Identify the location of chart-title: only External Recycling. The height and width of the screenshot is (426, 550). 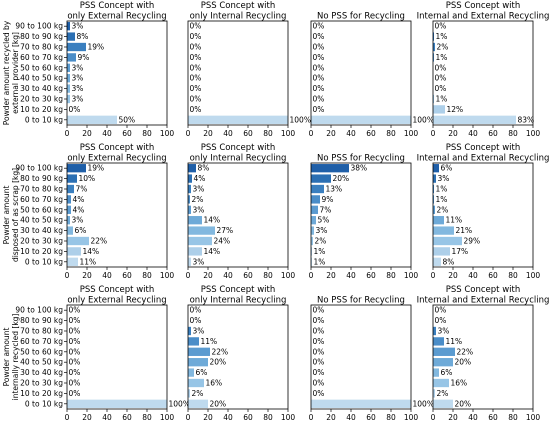
(116, 17).